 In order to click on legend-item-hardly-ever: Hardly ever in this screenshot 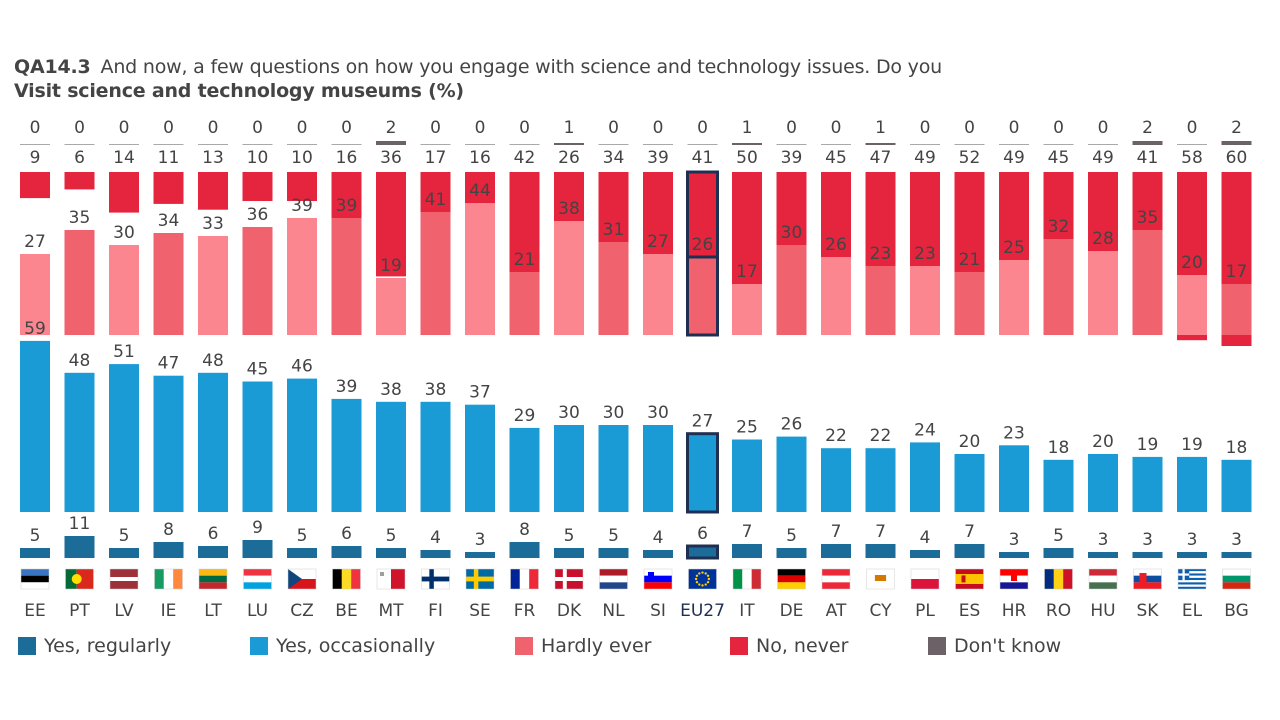, I will do `click(583, 646)`.